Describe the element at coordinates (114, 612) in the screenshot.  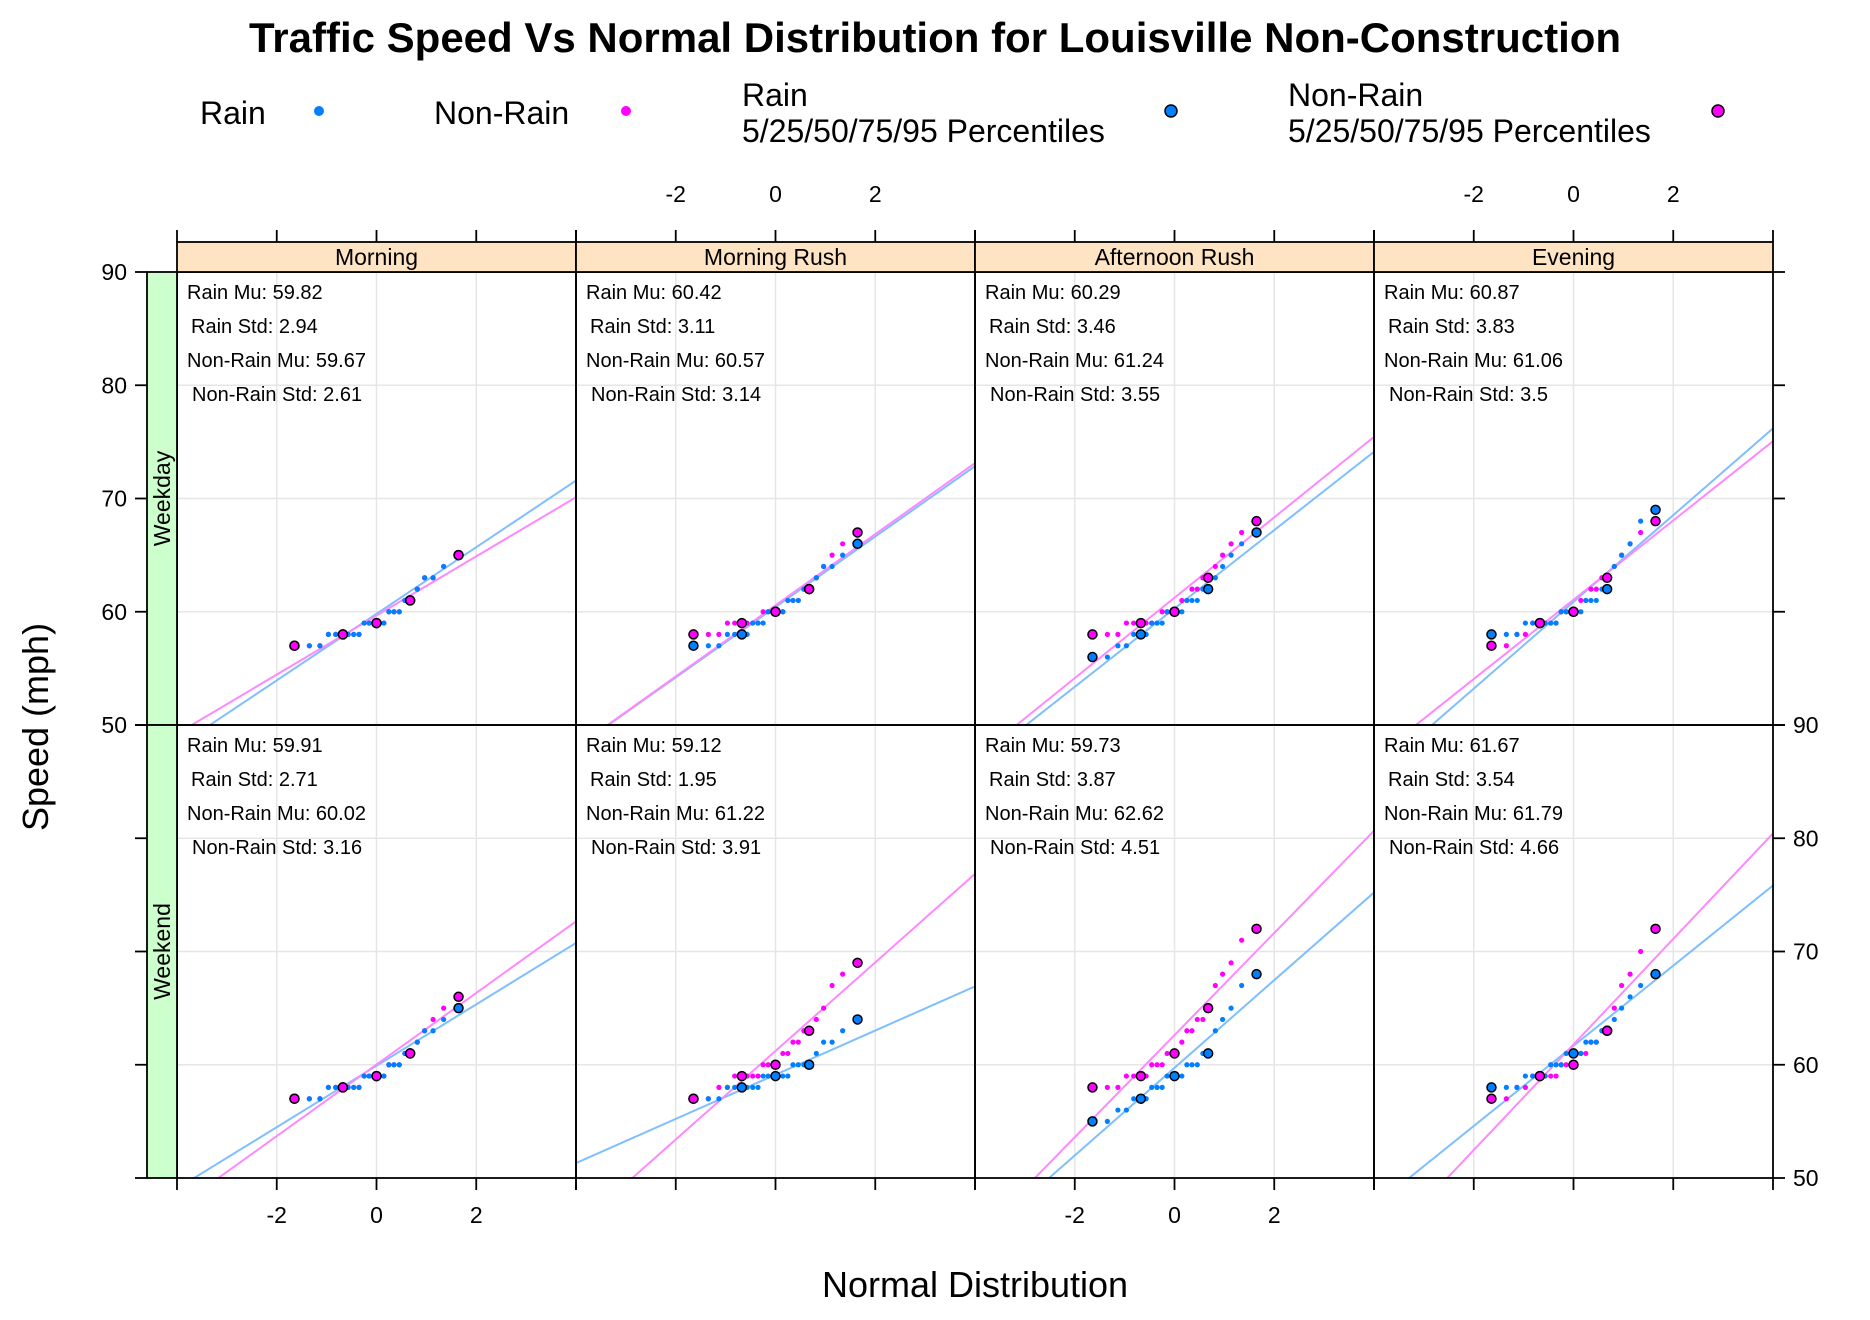
I see `y-tick-label: 60` at that location.